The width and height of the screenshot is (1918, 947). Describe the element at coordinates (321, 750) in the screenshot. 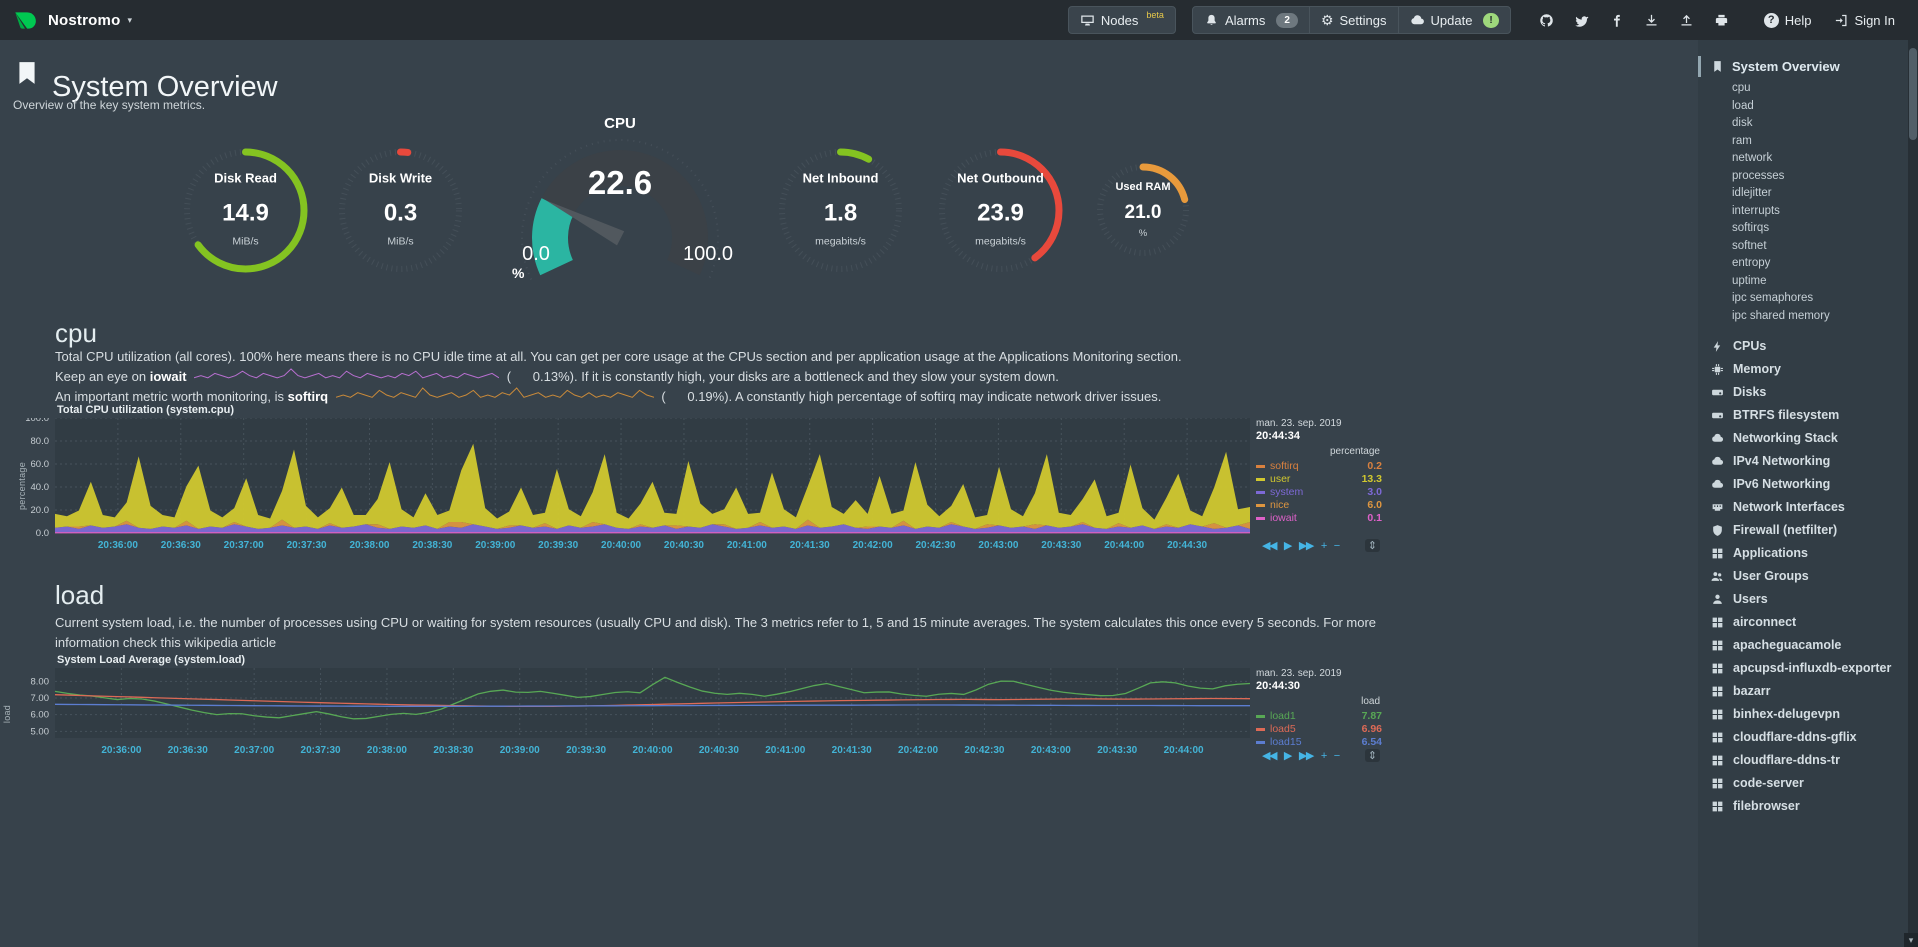

I see `svg-text: 20:37:30` at that location.